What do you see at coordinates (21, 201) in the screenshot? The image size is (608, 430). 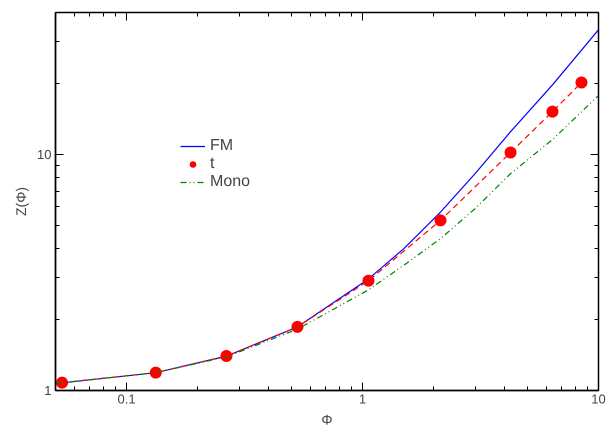 I see `y-axis-title: Z(Φ)` at bounding box center [21, 201].